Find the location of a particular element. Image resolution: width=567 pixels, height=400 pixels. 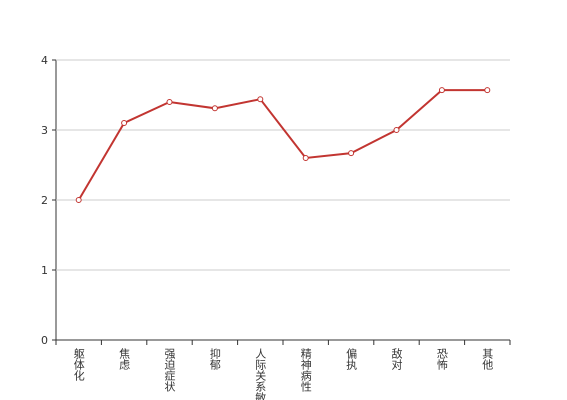

x-tick-label: 人际关系敏感 is located at coordinates (260, 374).